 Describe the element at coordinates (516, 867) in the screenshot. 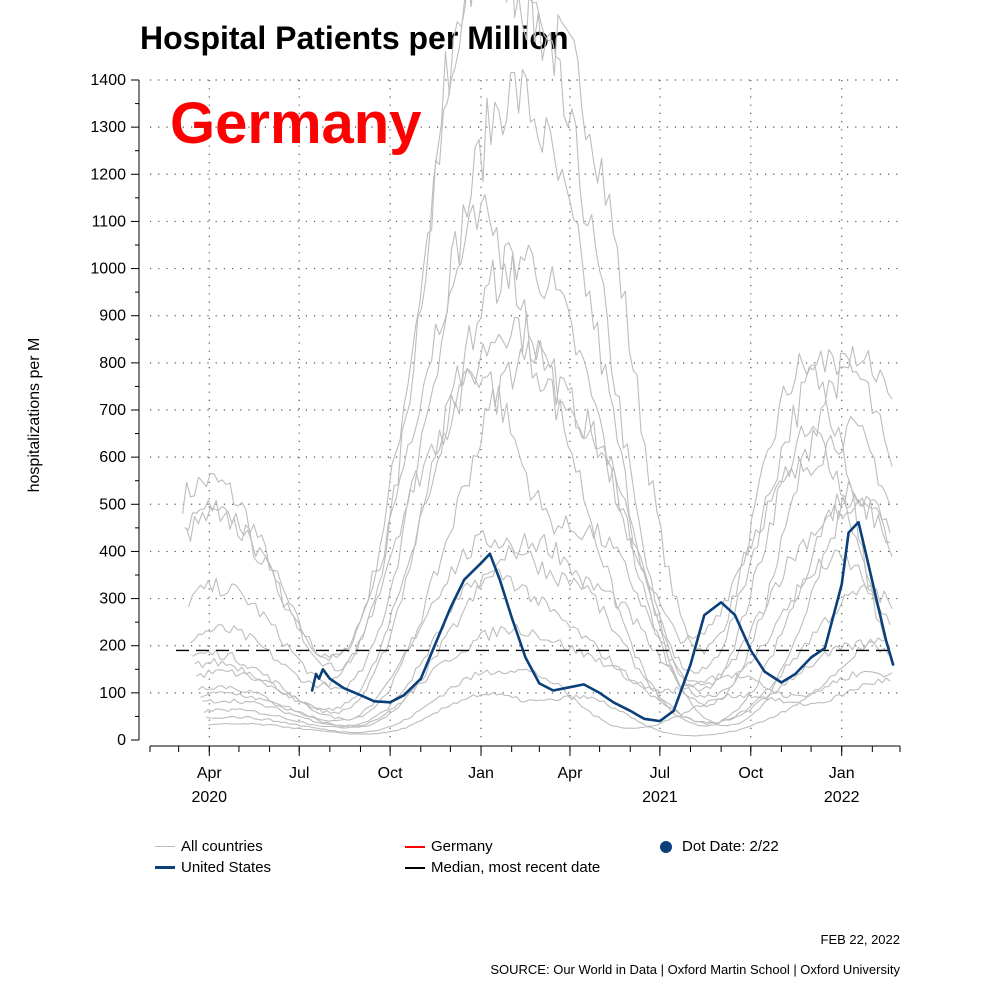

I see `legend-median-label: Median, most recent date` at that location.